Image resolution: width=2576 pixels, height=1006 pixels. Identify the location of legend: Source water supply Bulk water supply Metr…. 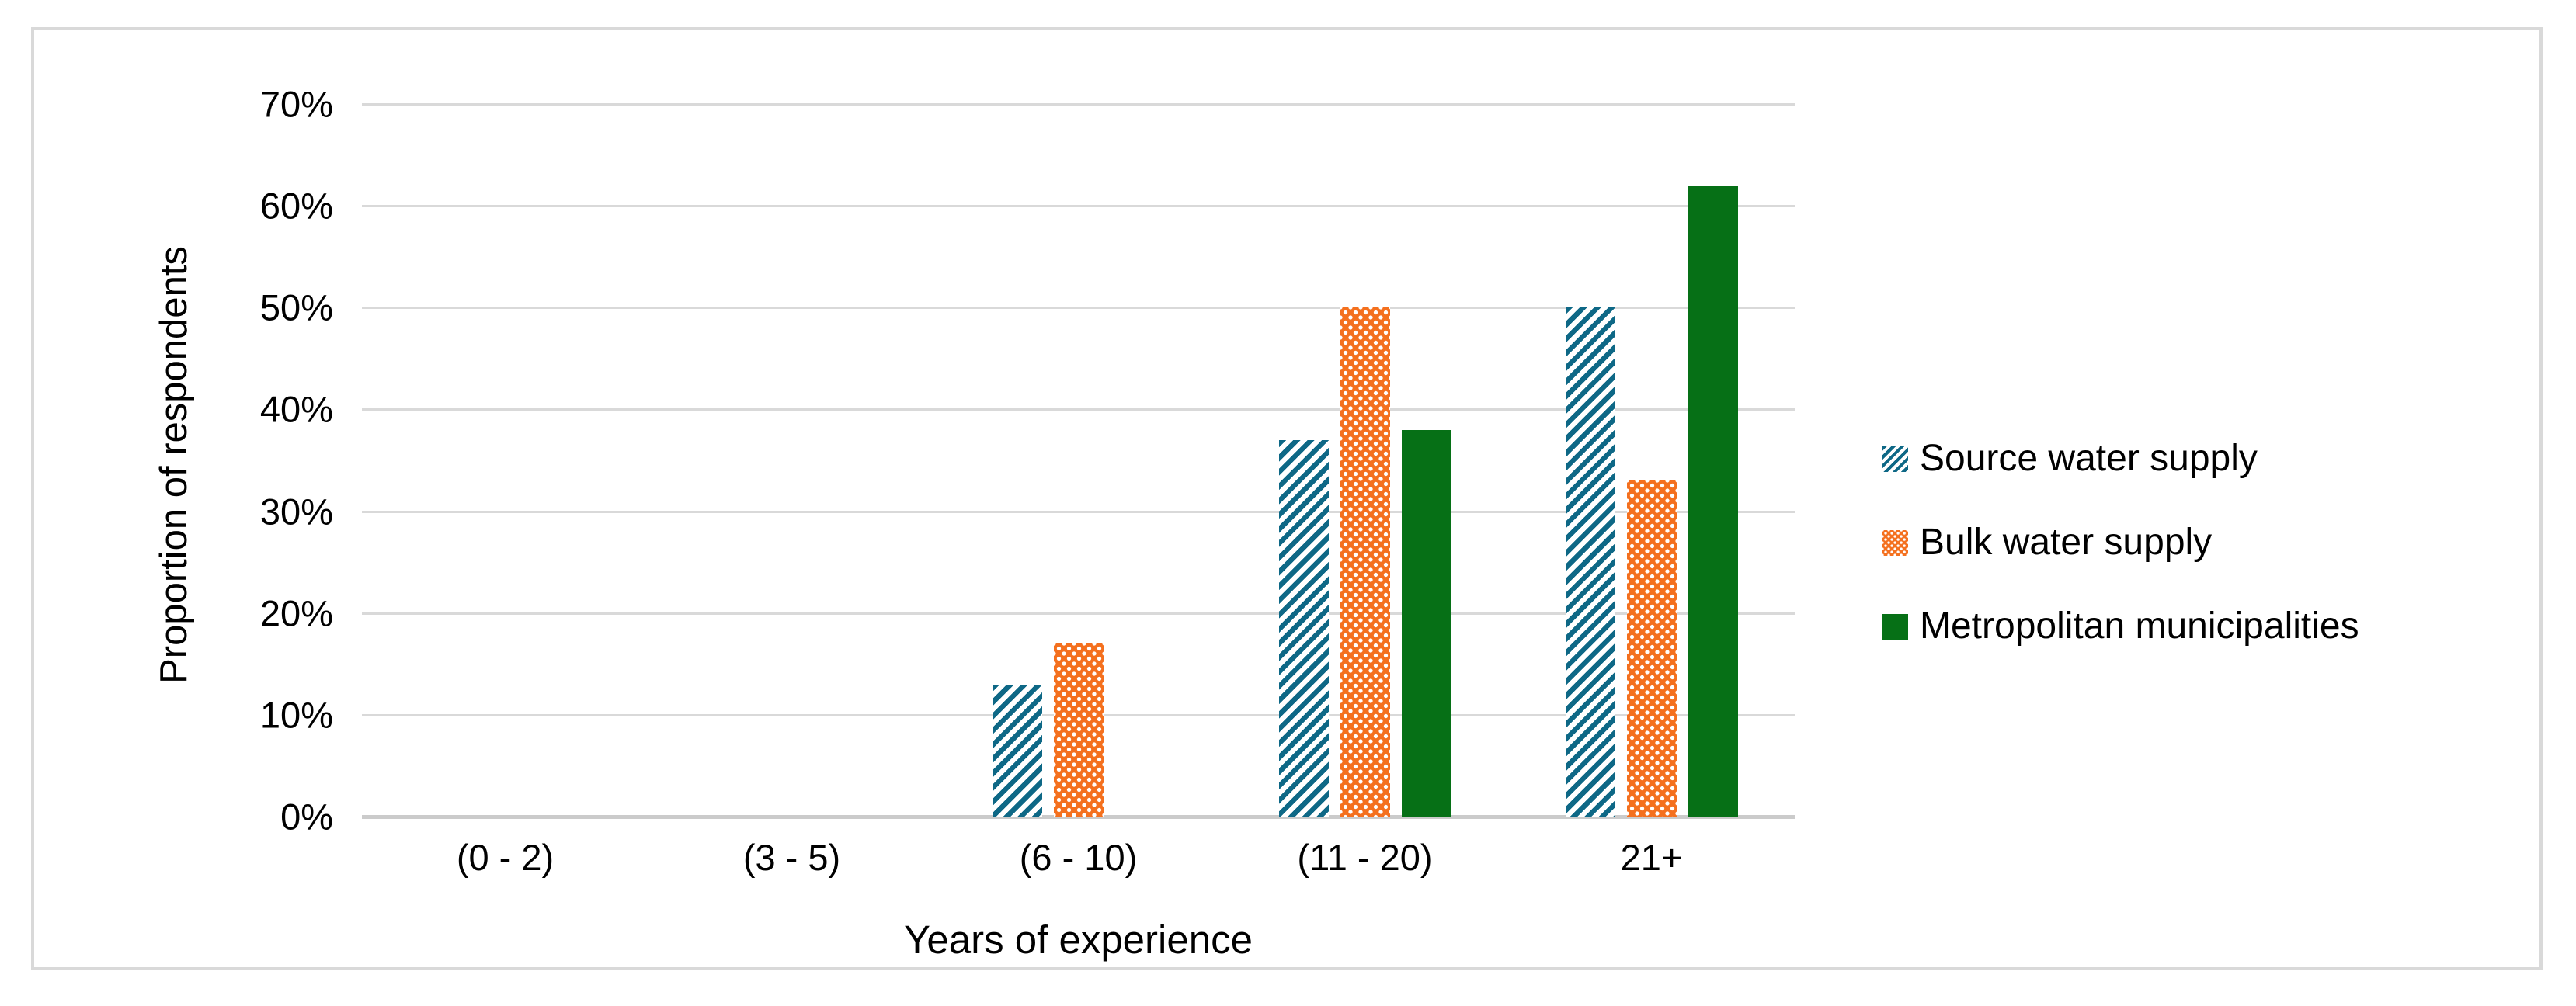
(2120, 542).